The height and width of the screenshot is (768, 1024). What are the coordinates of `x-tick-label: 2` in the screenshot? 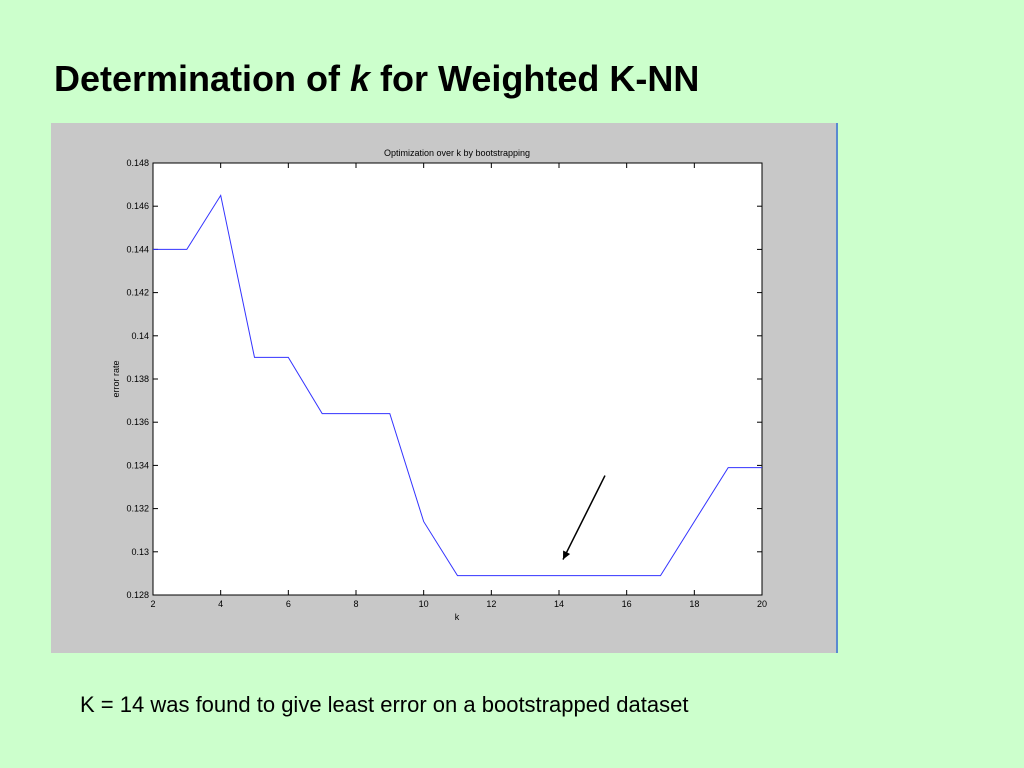 It's located at (152, 604).